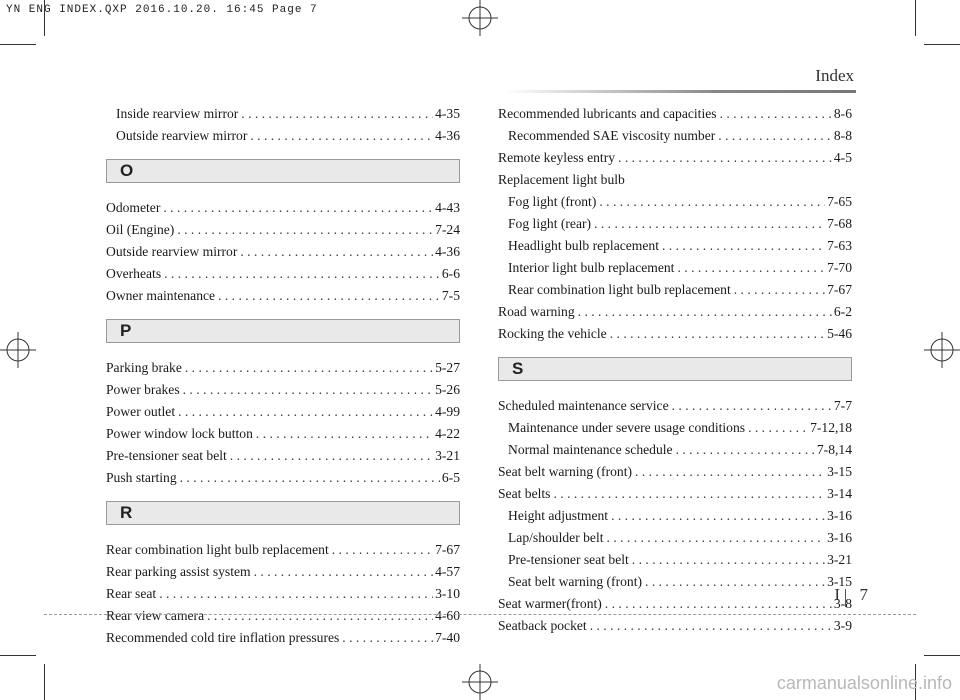 Image resolution: width=960 pixels, height=700 pixels. What do you see at coordinates (552, 333) in the screenshot?
I see `entry-label: Rocking the vehicle` at bounding box center [552, 333].